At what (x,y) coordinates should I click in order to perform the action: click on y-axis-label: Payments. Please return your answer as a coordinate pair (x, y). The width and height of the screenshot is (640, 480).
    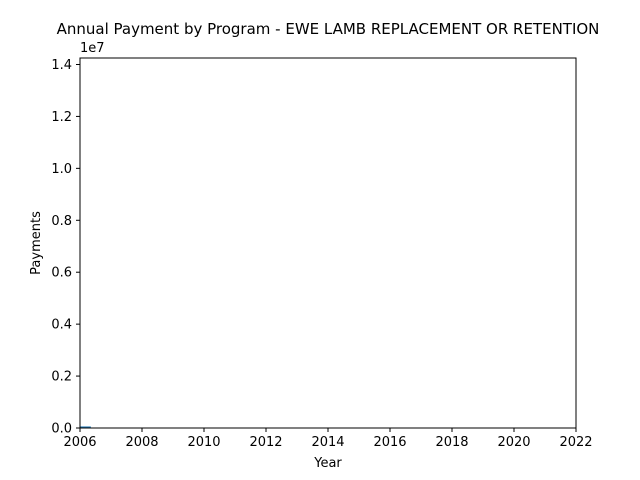
    Looking at the image, I should click on (36, 243).